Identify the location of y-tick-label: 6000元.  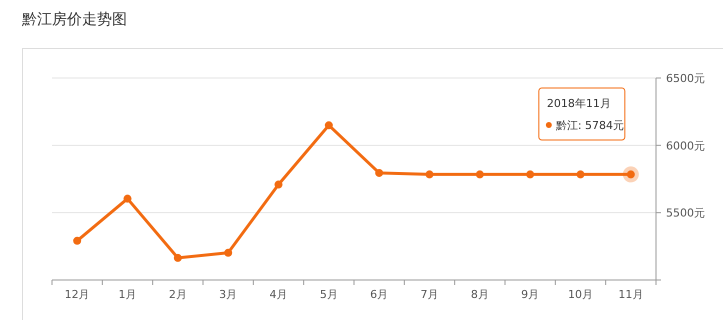
(685, 145).